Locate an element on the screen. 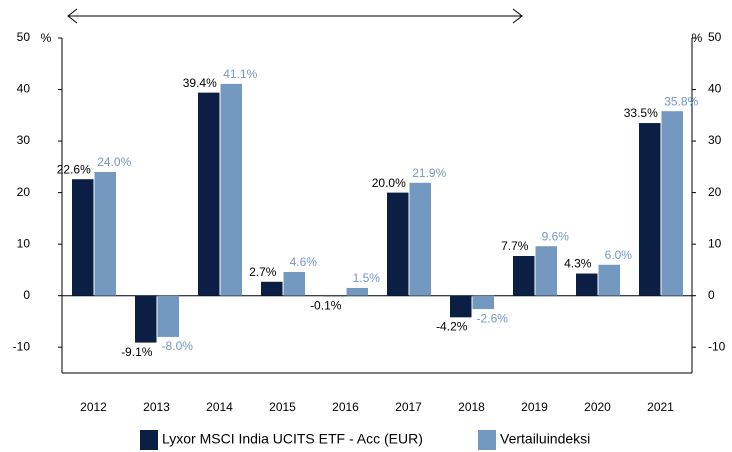  x-tick-label: 2018 is located at coordinates (471, 407).